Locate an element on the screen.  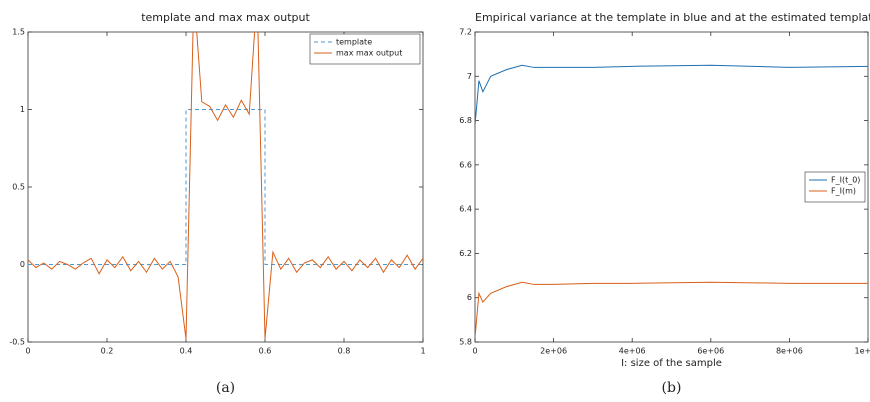
x-tick-label: 1e+07 is located at coordinates (862, 351).